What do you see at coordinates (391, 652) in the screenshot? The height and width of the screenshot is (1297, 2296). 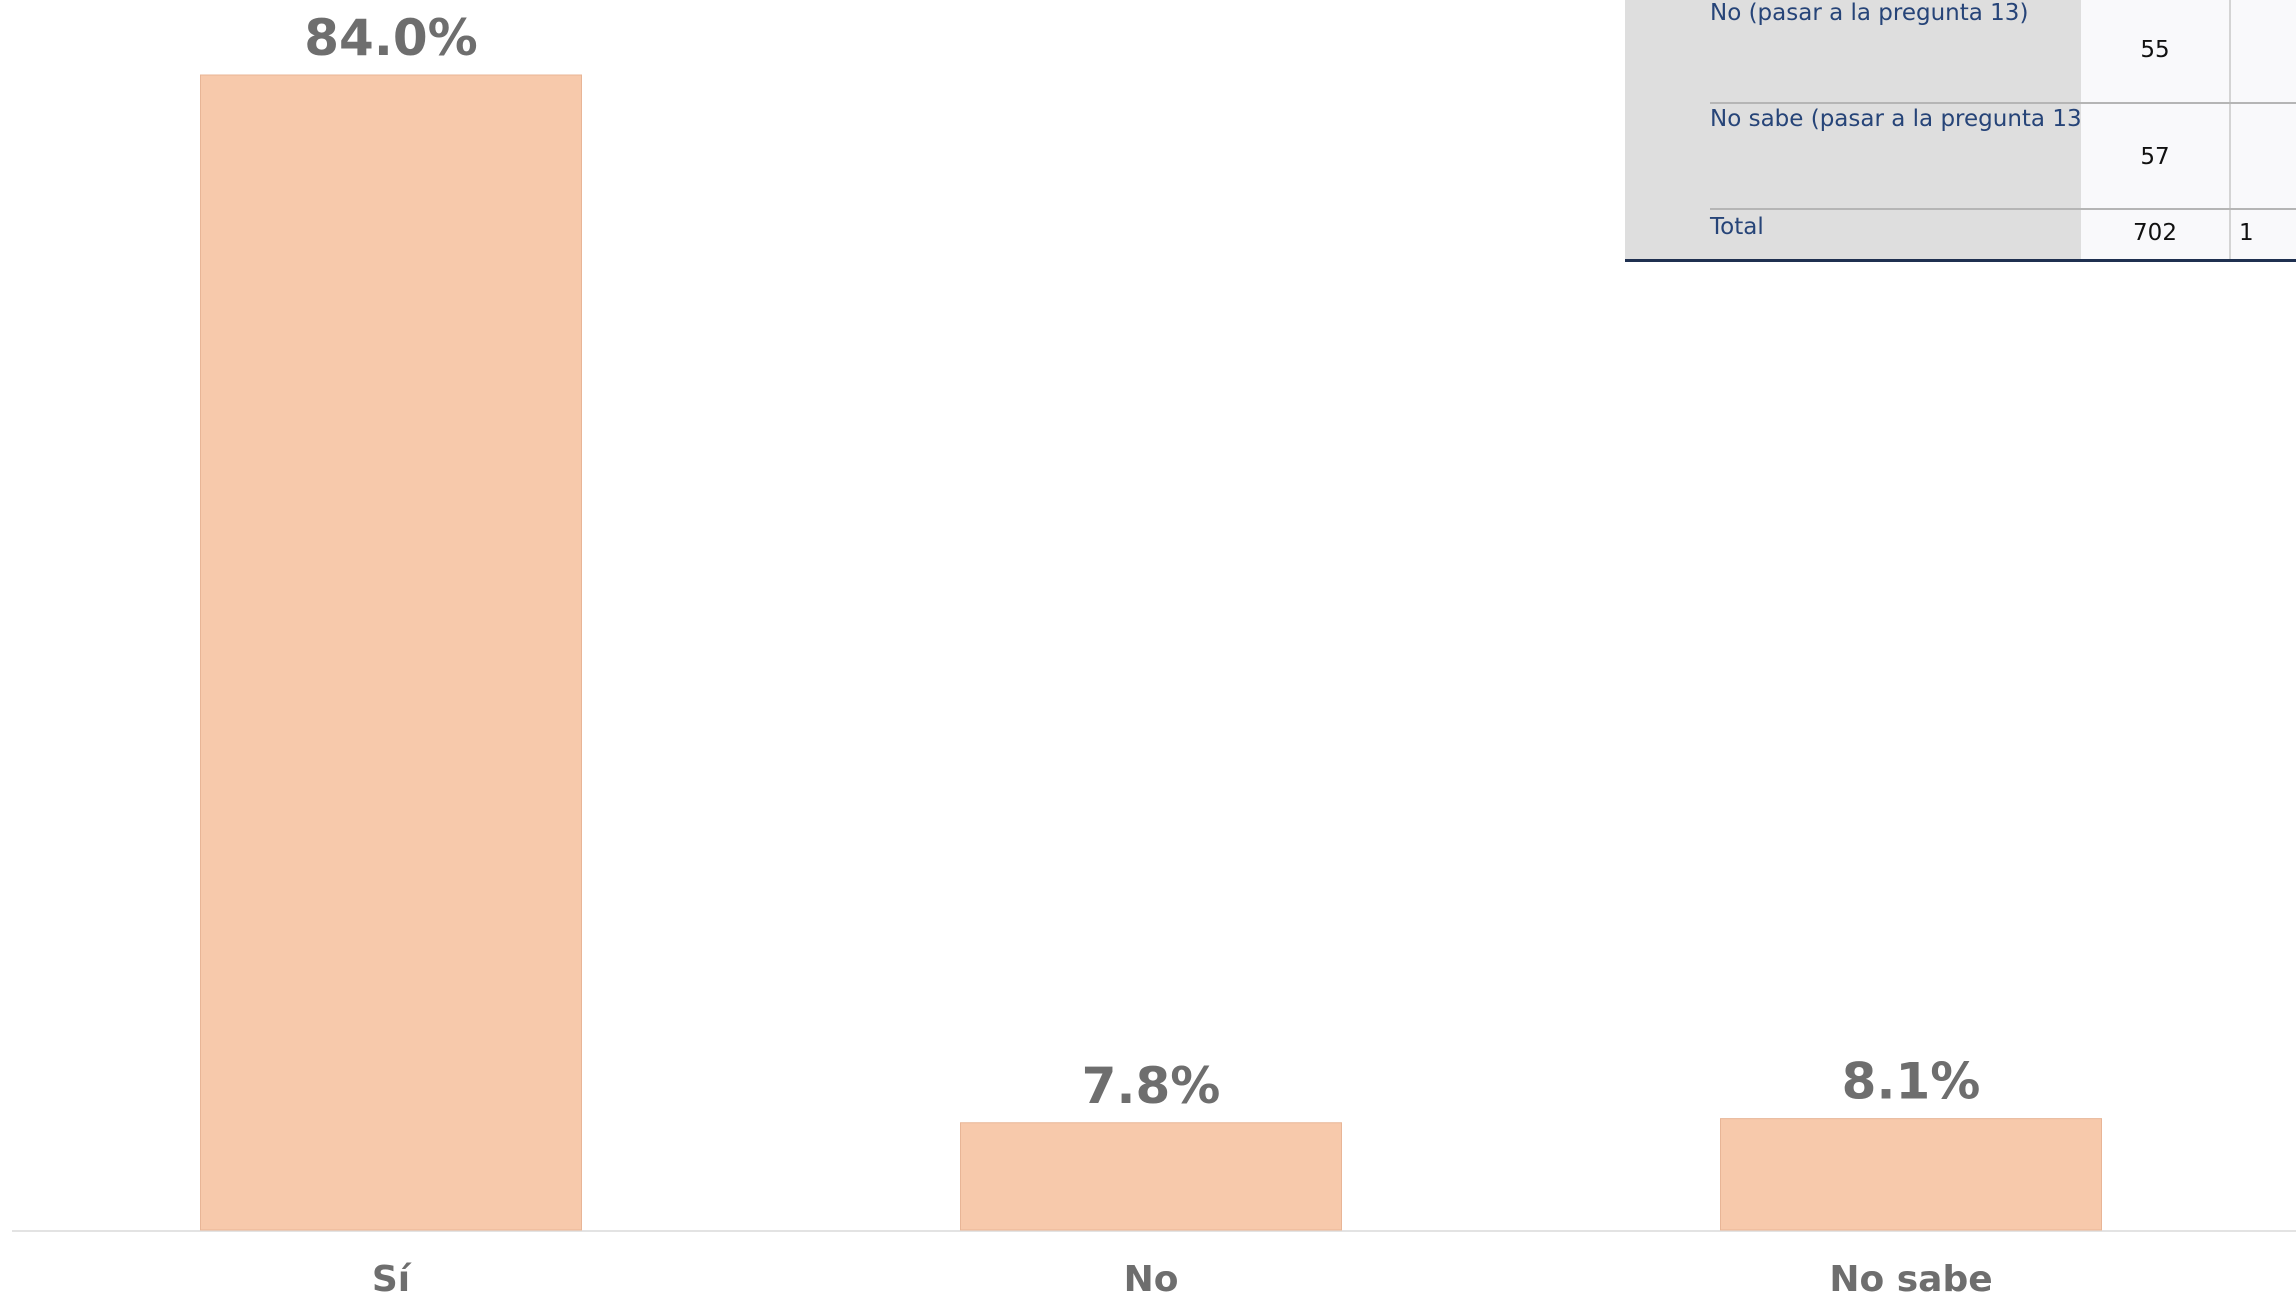 I see `bar-si` at bounding box center [391, 652].